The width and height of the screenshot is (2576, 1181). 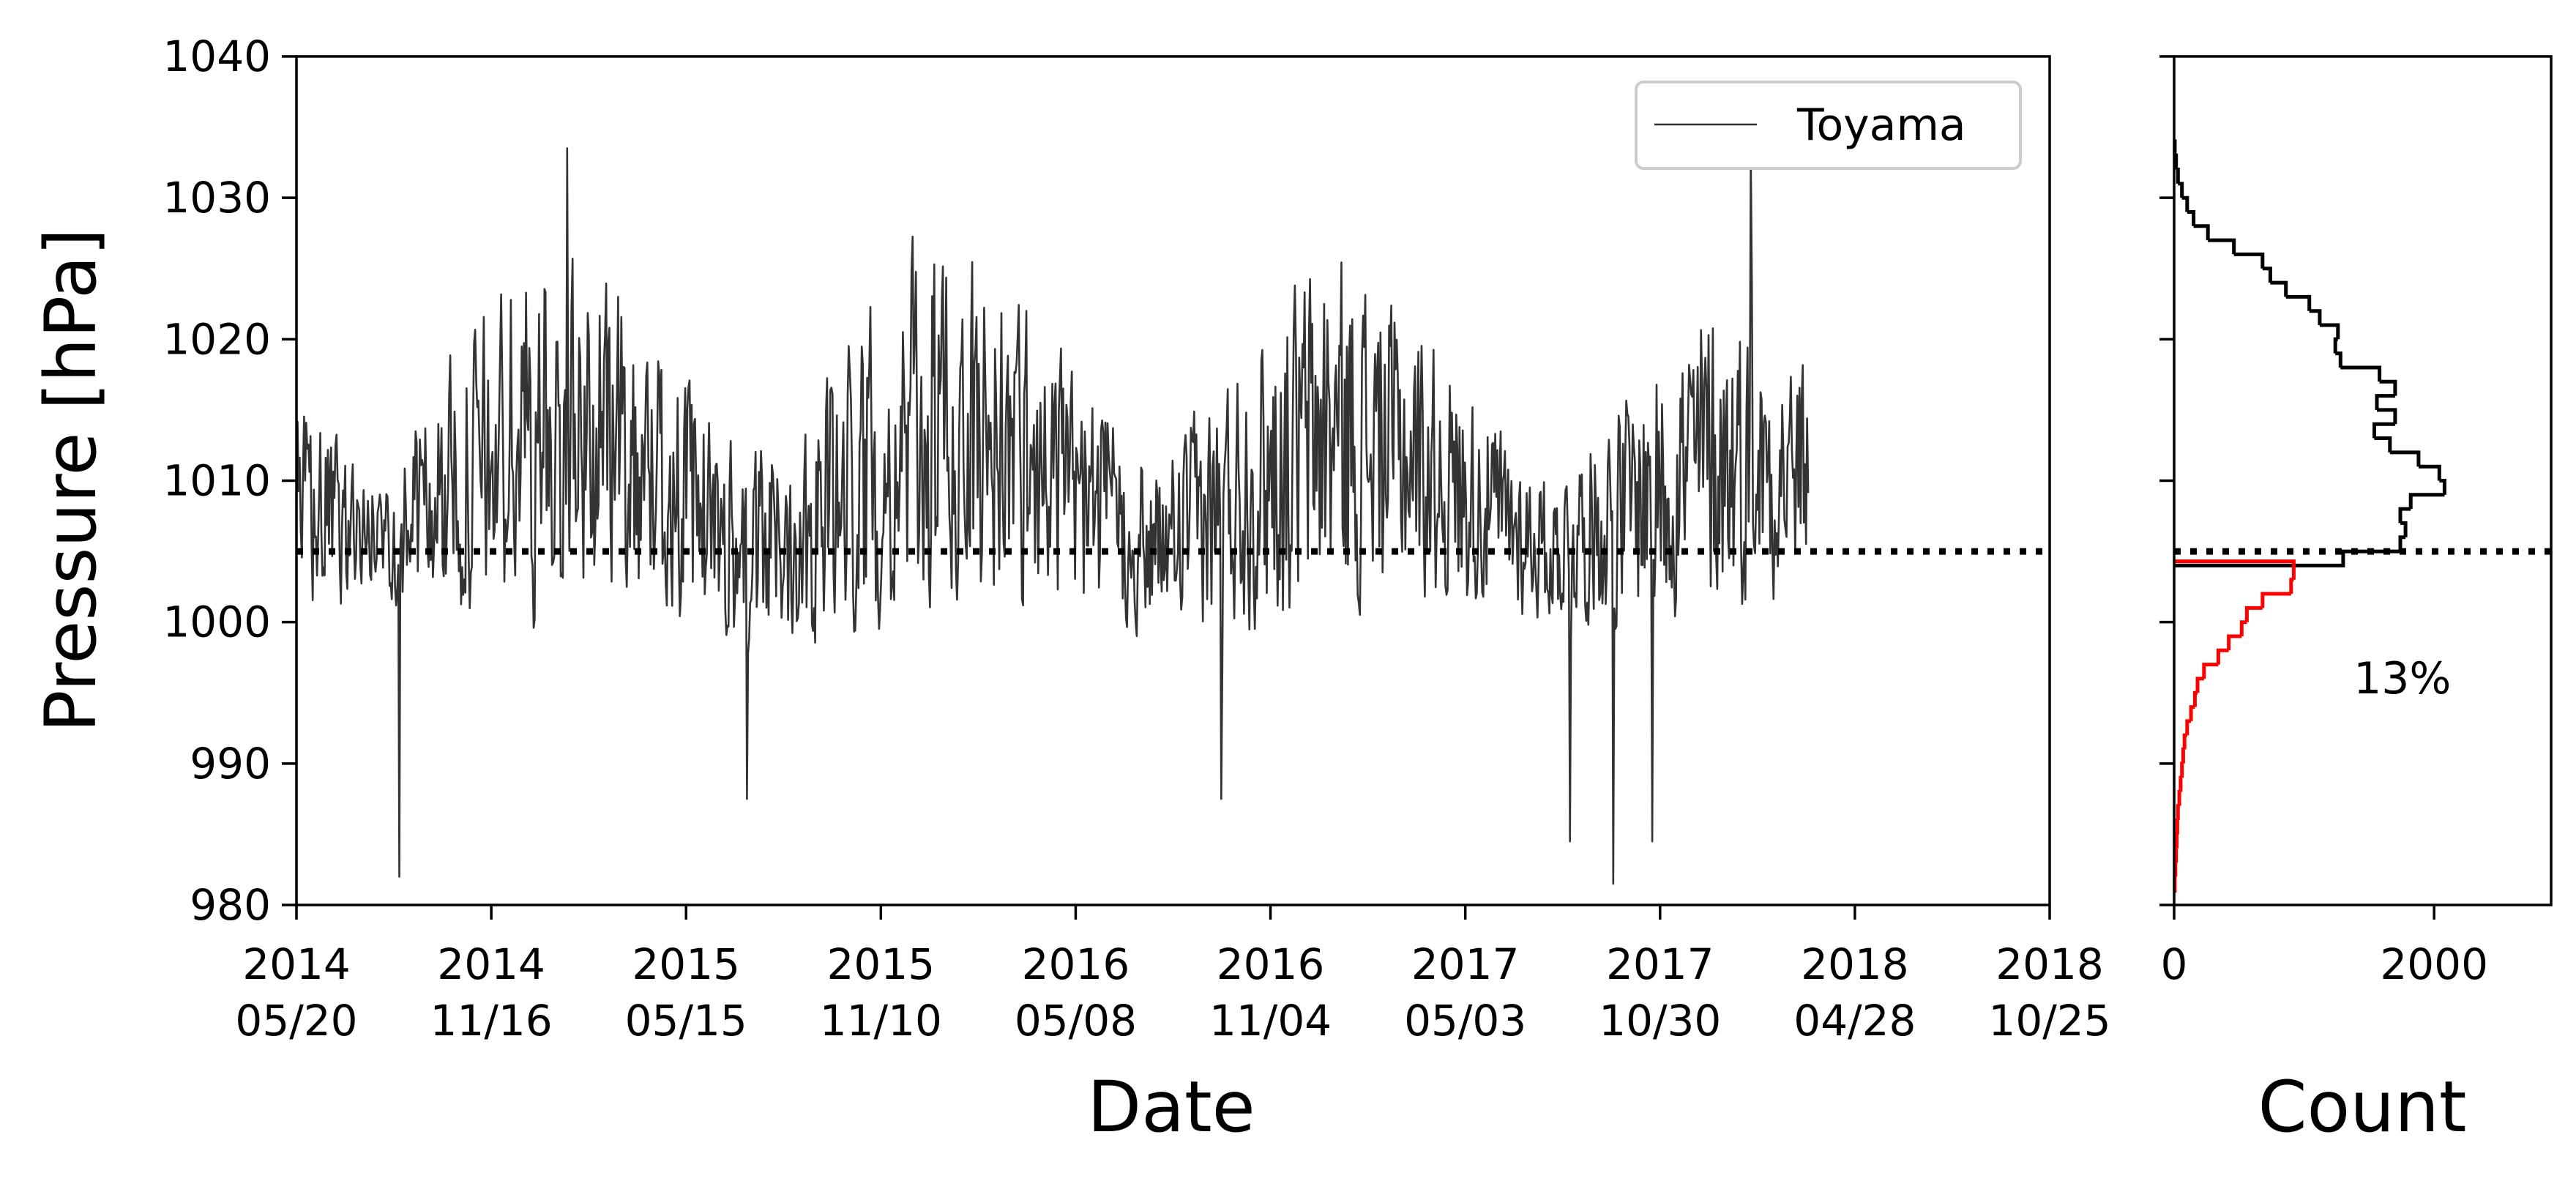 I want to click on x-tick-label-day: 11/16, so click(x=491, y=1021).